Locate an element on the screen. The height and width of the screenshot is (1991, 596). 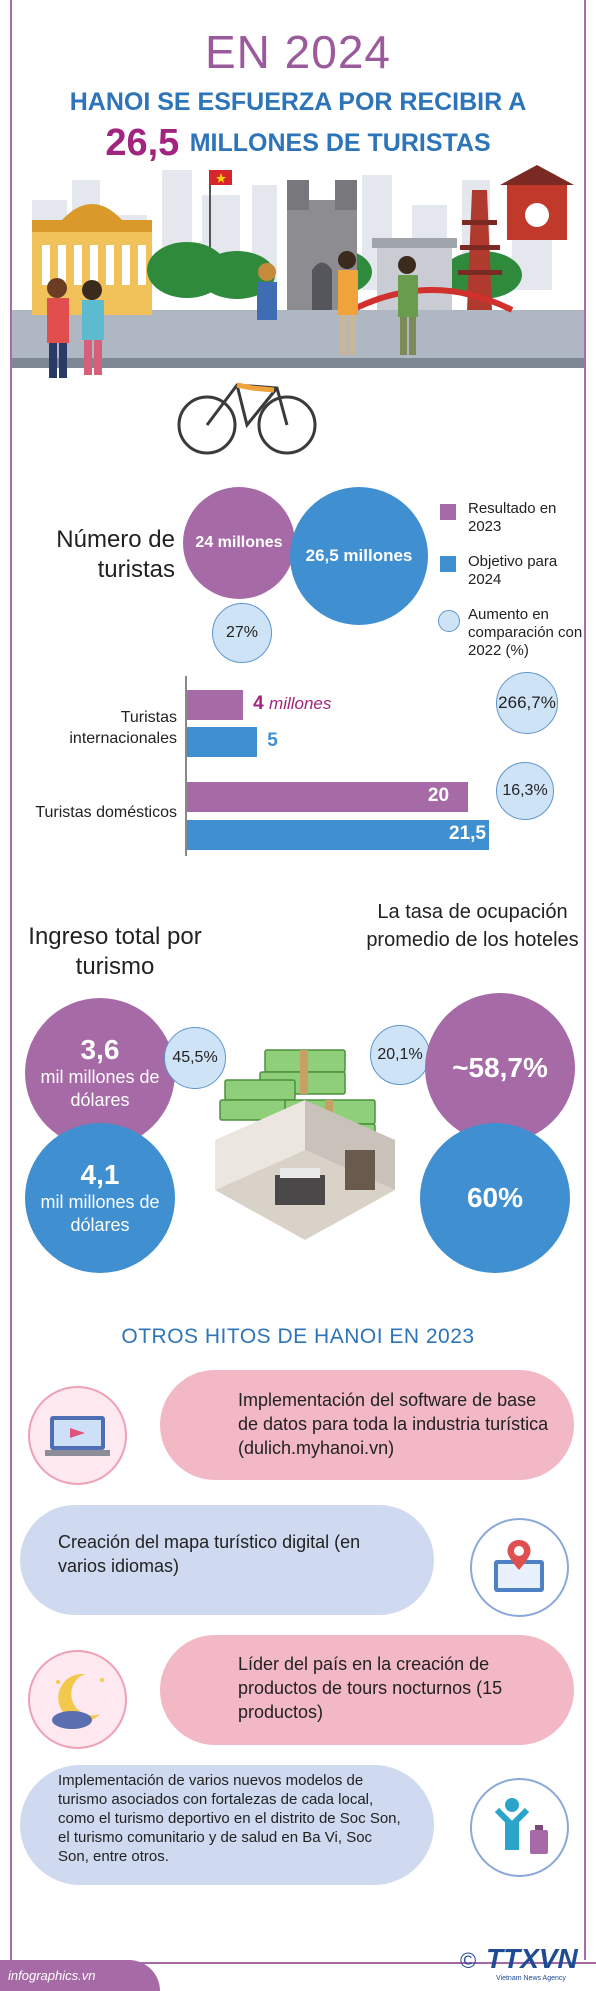
milestone-2-icon-circle is located at coordinates (519, 1567).